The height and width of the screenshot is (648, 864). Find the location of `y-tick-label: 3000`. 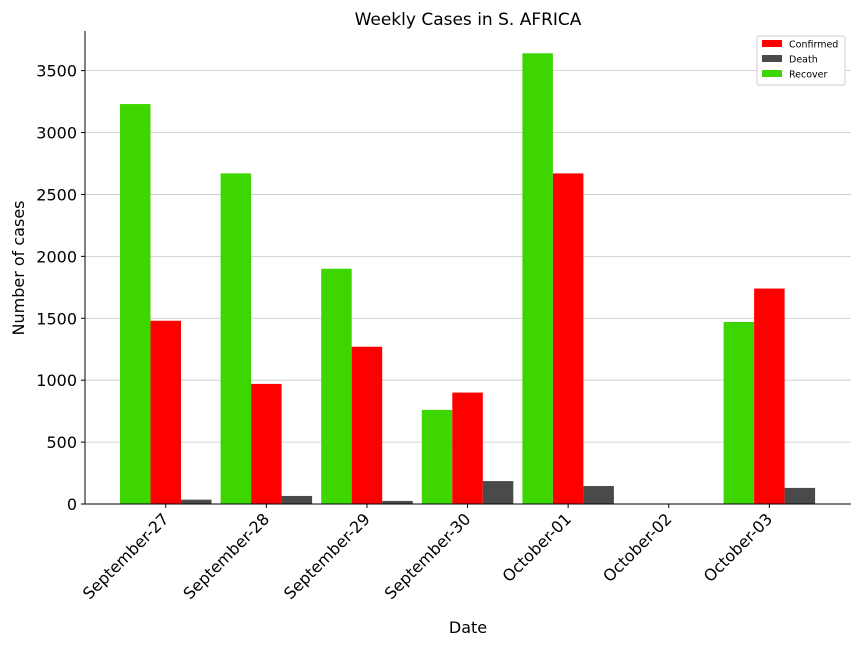

y-tick-label: 3000 is located at coordinates (56, 133).